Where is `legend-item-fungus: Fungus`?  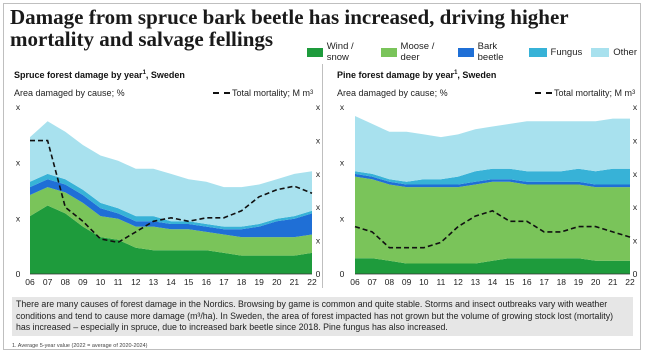
legend-item-fungus: Fungus is located at coordinates (555, 52).